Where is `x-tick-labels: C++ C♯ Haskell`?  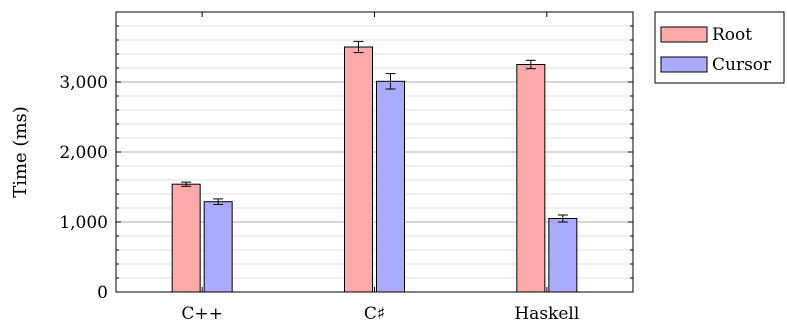 x-tick-labels: C++ C♯ Haskell is located at coordinates (380, 314).